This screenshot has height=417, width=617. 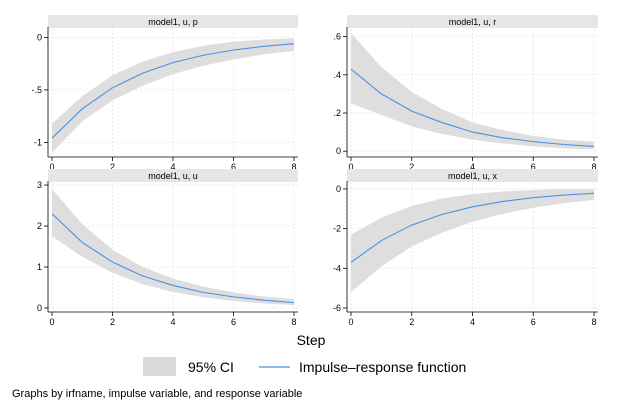 I want to click on legend: 95% CI Impulse–response function, so click(x=304, y=366).